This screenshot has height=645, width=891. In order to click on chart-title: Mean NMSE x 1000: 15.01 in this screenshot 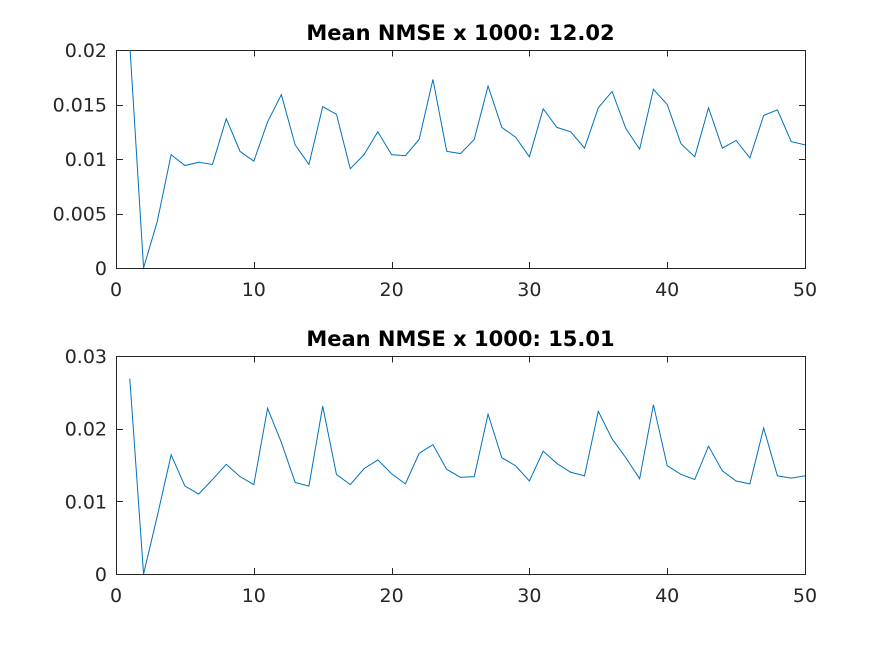, I will do `click(460, 339)`.